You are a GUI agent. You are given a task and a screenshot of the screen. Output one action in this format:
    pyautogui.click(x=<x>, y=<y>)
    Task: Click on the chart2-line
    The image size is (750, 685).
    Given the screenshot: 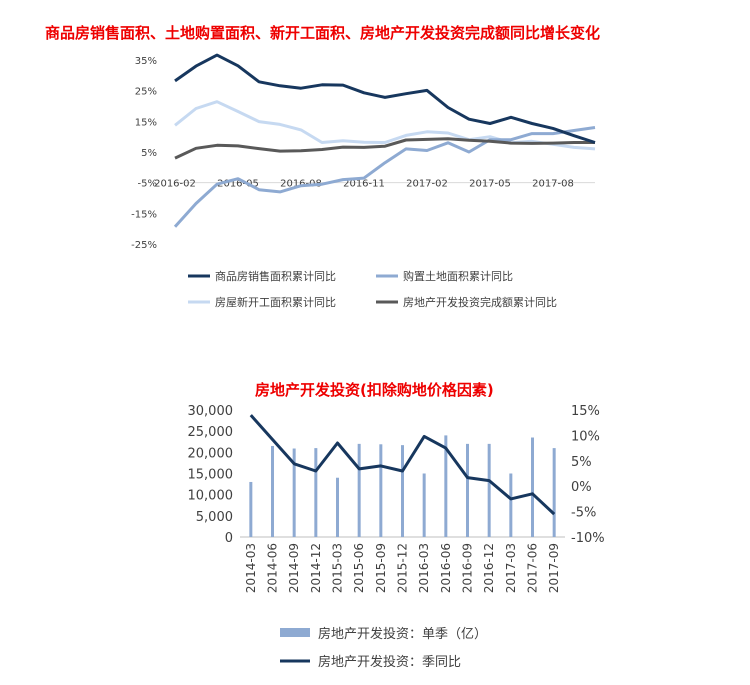 What is the action you would take?
    pyautogui.click(x=402, y=465)
    